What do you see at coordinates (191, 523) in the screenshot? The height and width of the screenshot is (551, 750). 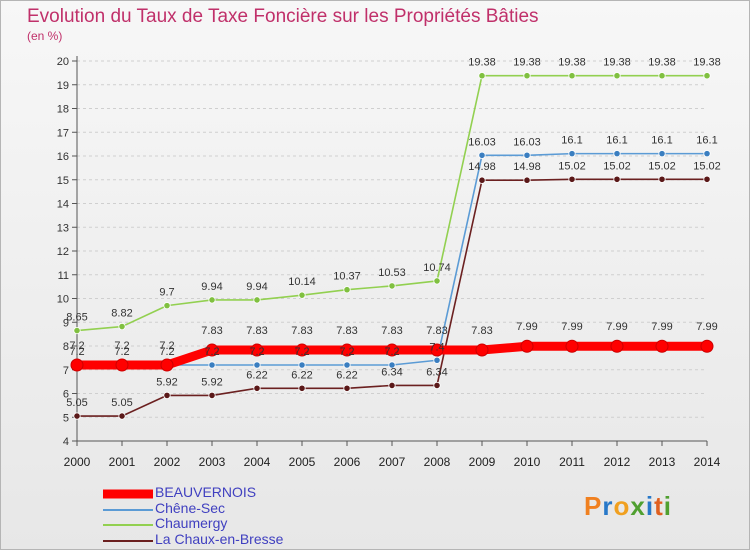 I see `legend-label-chaumergy: Chaumergy` at bounding box center [191, 523].